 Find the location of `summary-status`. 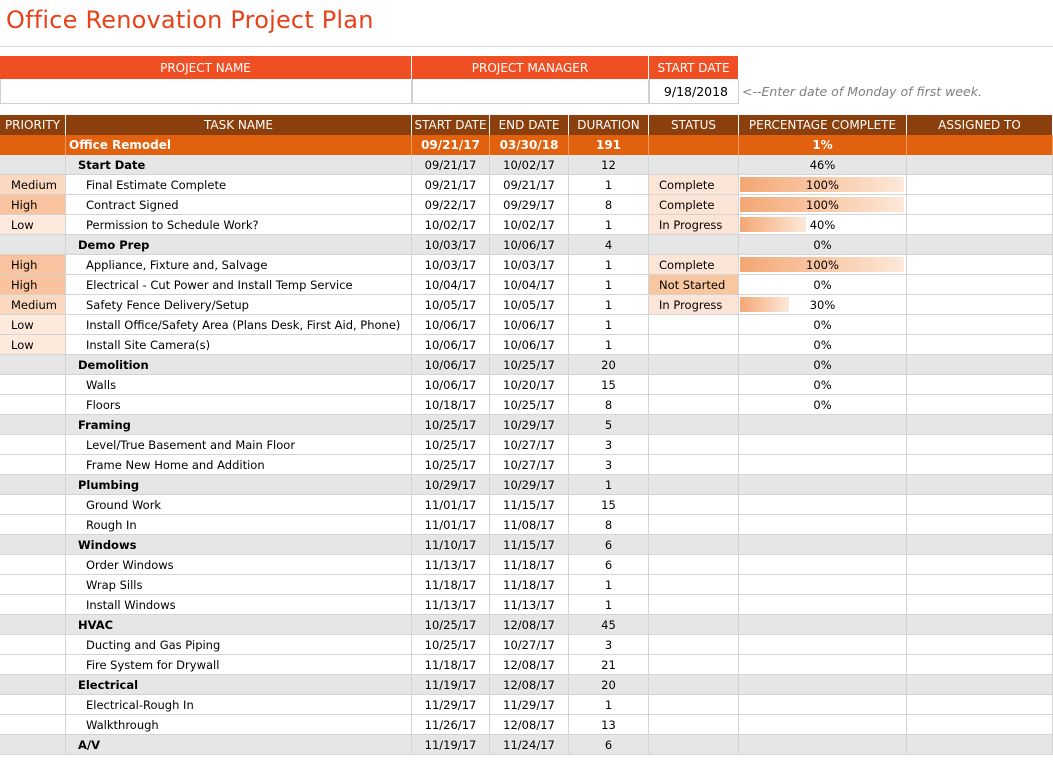

summary-status is located at coordinates (694, 145).